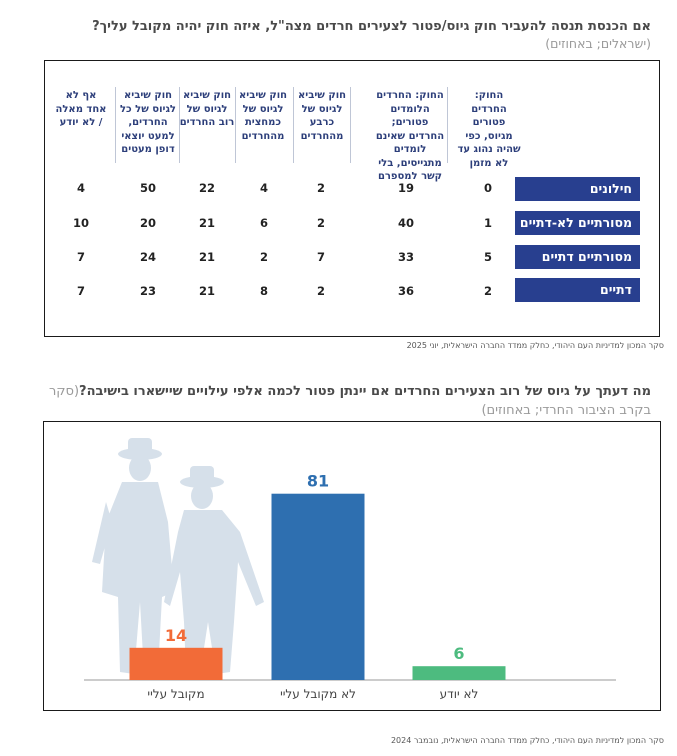 Image resolution: width=677 pixels, height=756 pixels. What do you see at coordinates (81, 109) in the screenshot?
I see `table-header-col-7: אף לא אחד מאלה / לא יודע` at bounding box center [81, 109].